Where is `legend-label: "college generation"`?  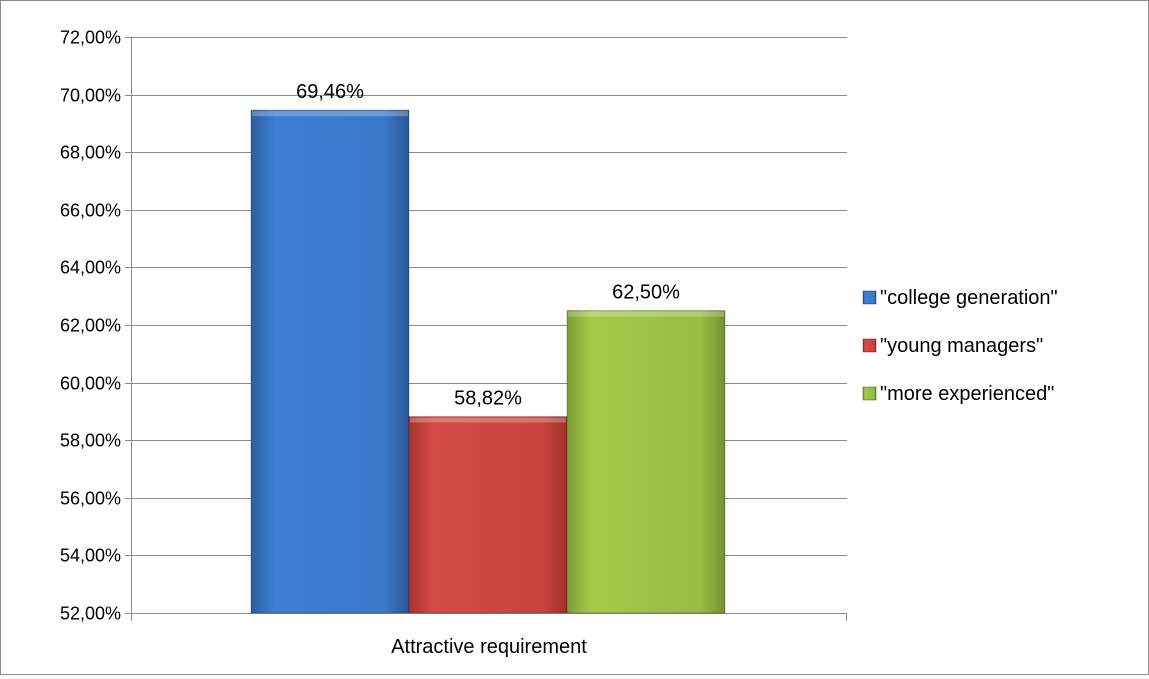
legend-label: "college generation" is located at coordinates (969, 298).